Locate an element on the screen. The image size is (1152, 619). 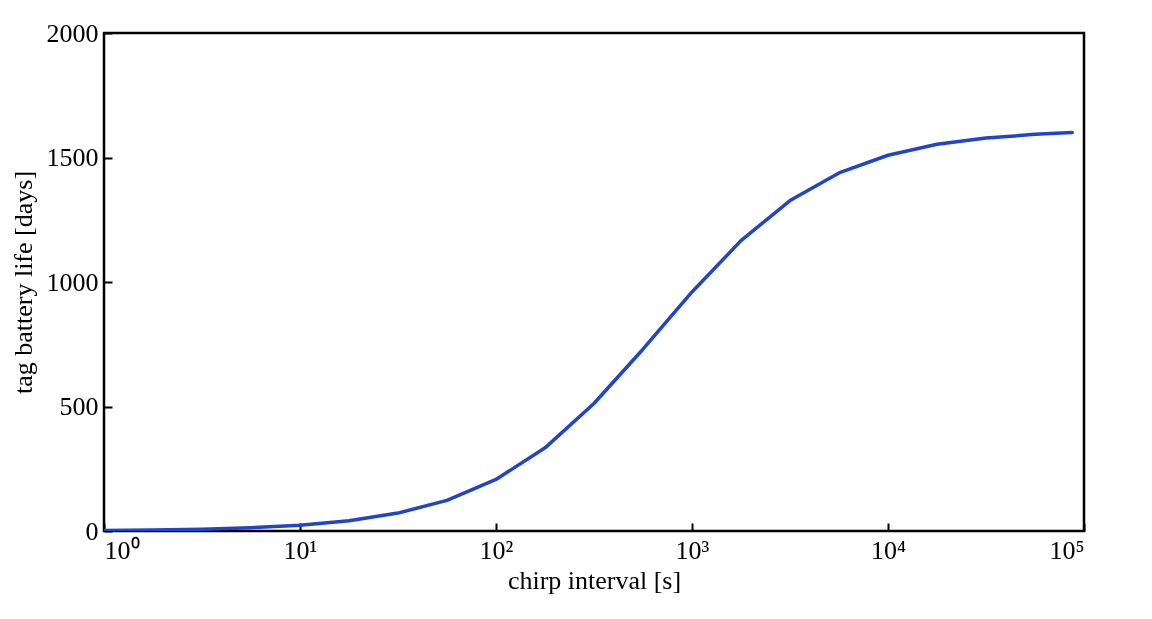
y-axis-title: tag battery life [days] is located at coordinates (23, 282).